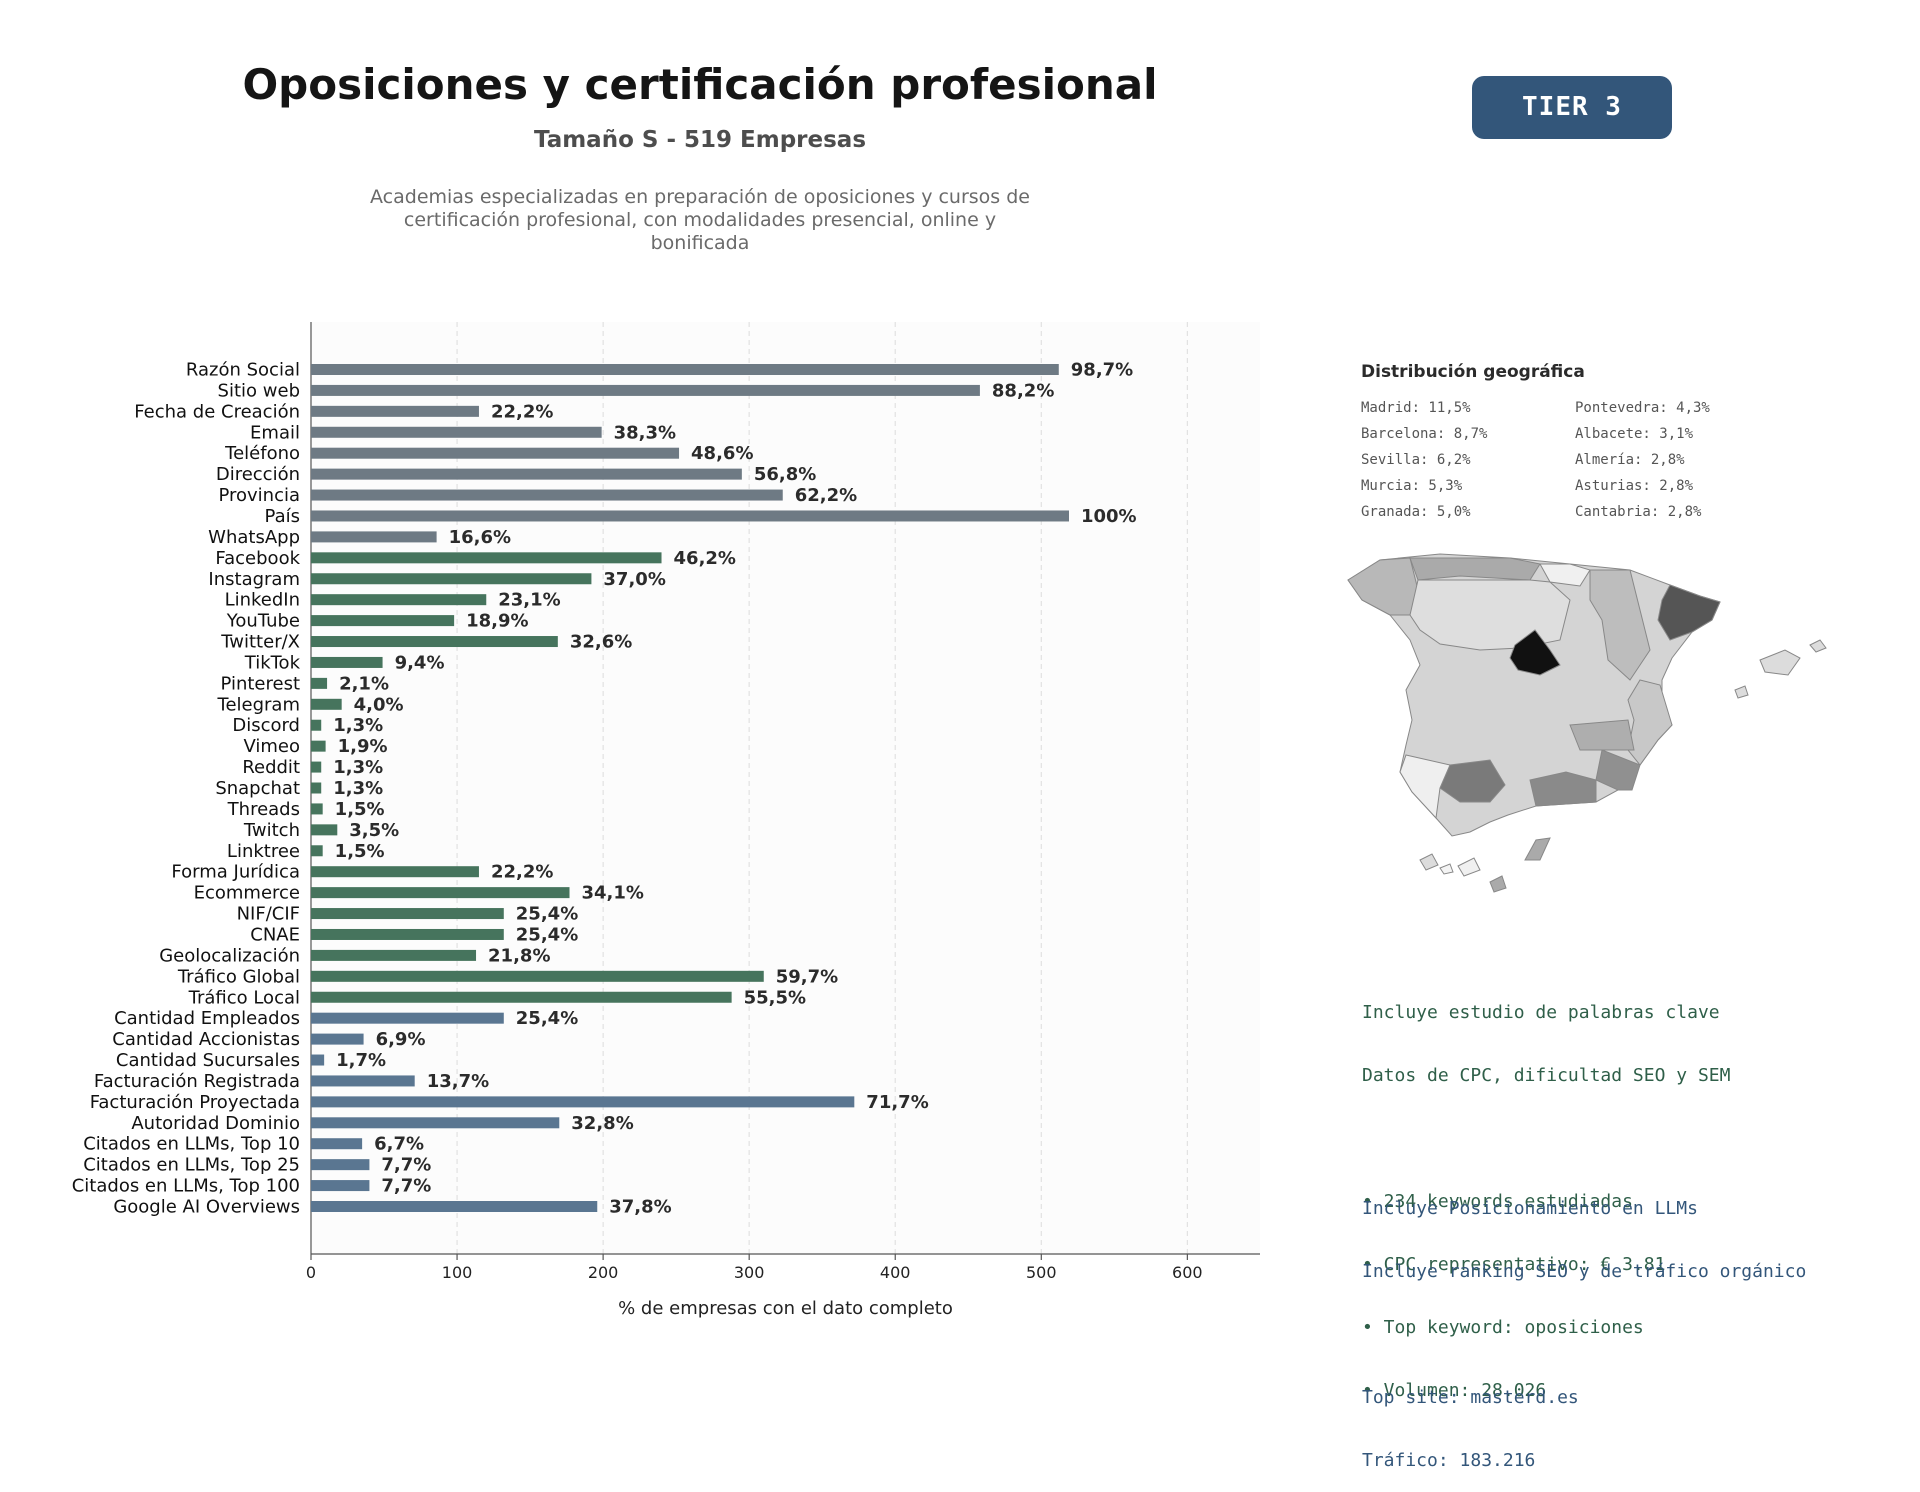 The height and width of the screenshot is (1492, 1920). What do you see at coordinates (1424, 434) in the screenshot?
I see `geo-item: Barcelona: 8,7%` at bounding box center [1424, 434].